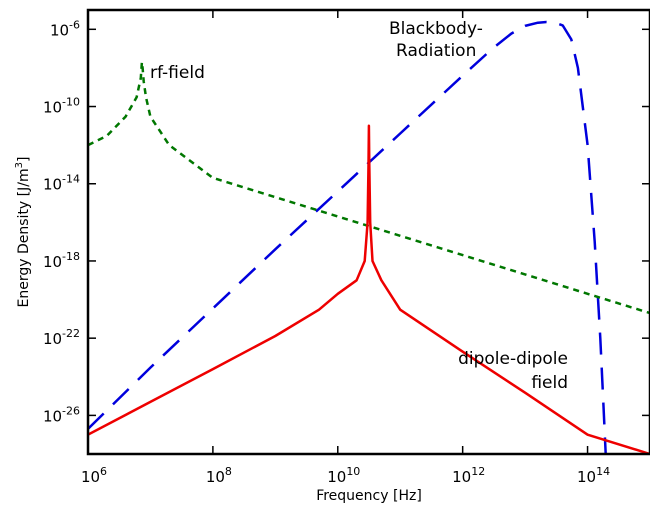 This screenshot has width=650, height=506. I want to click on x-tick-label: 10⁸, so click(219, 475).